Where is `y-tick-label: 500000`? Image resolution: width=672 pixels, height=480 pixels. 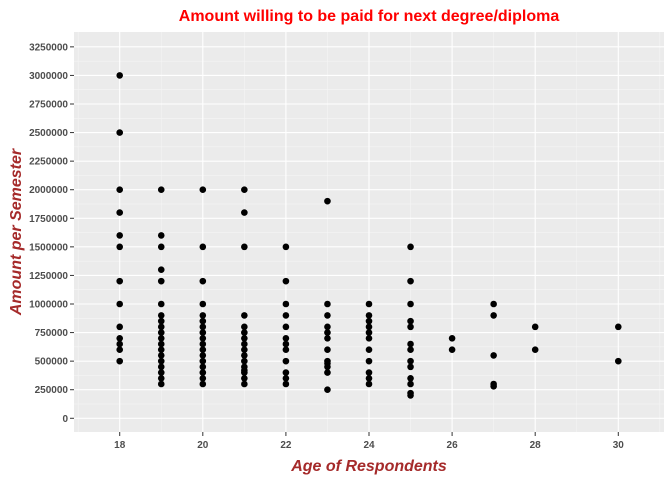 y-tick-label: 500000 is located at coordinates (52, 362).